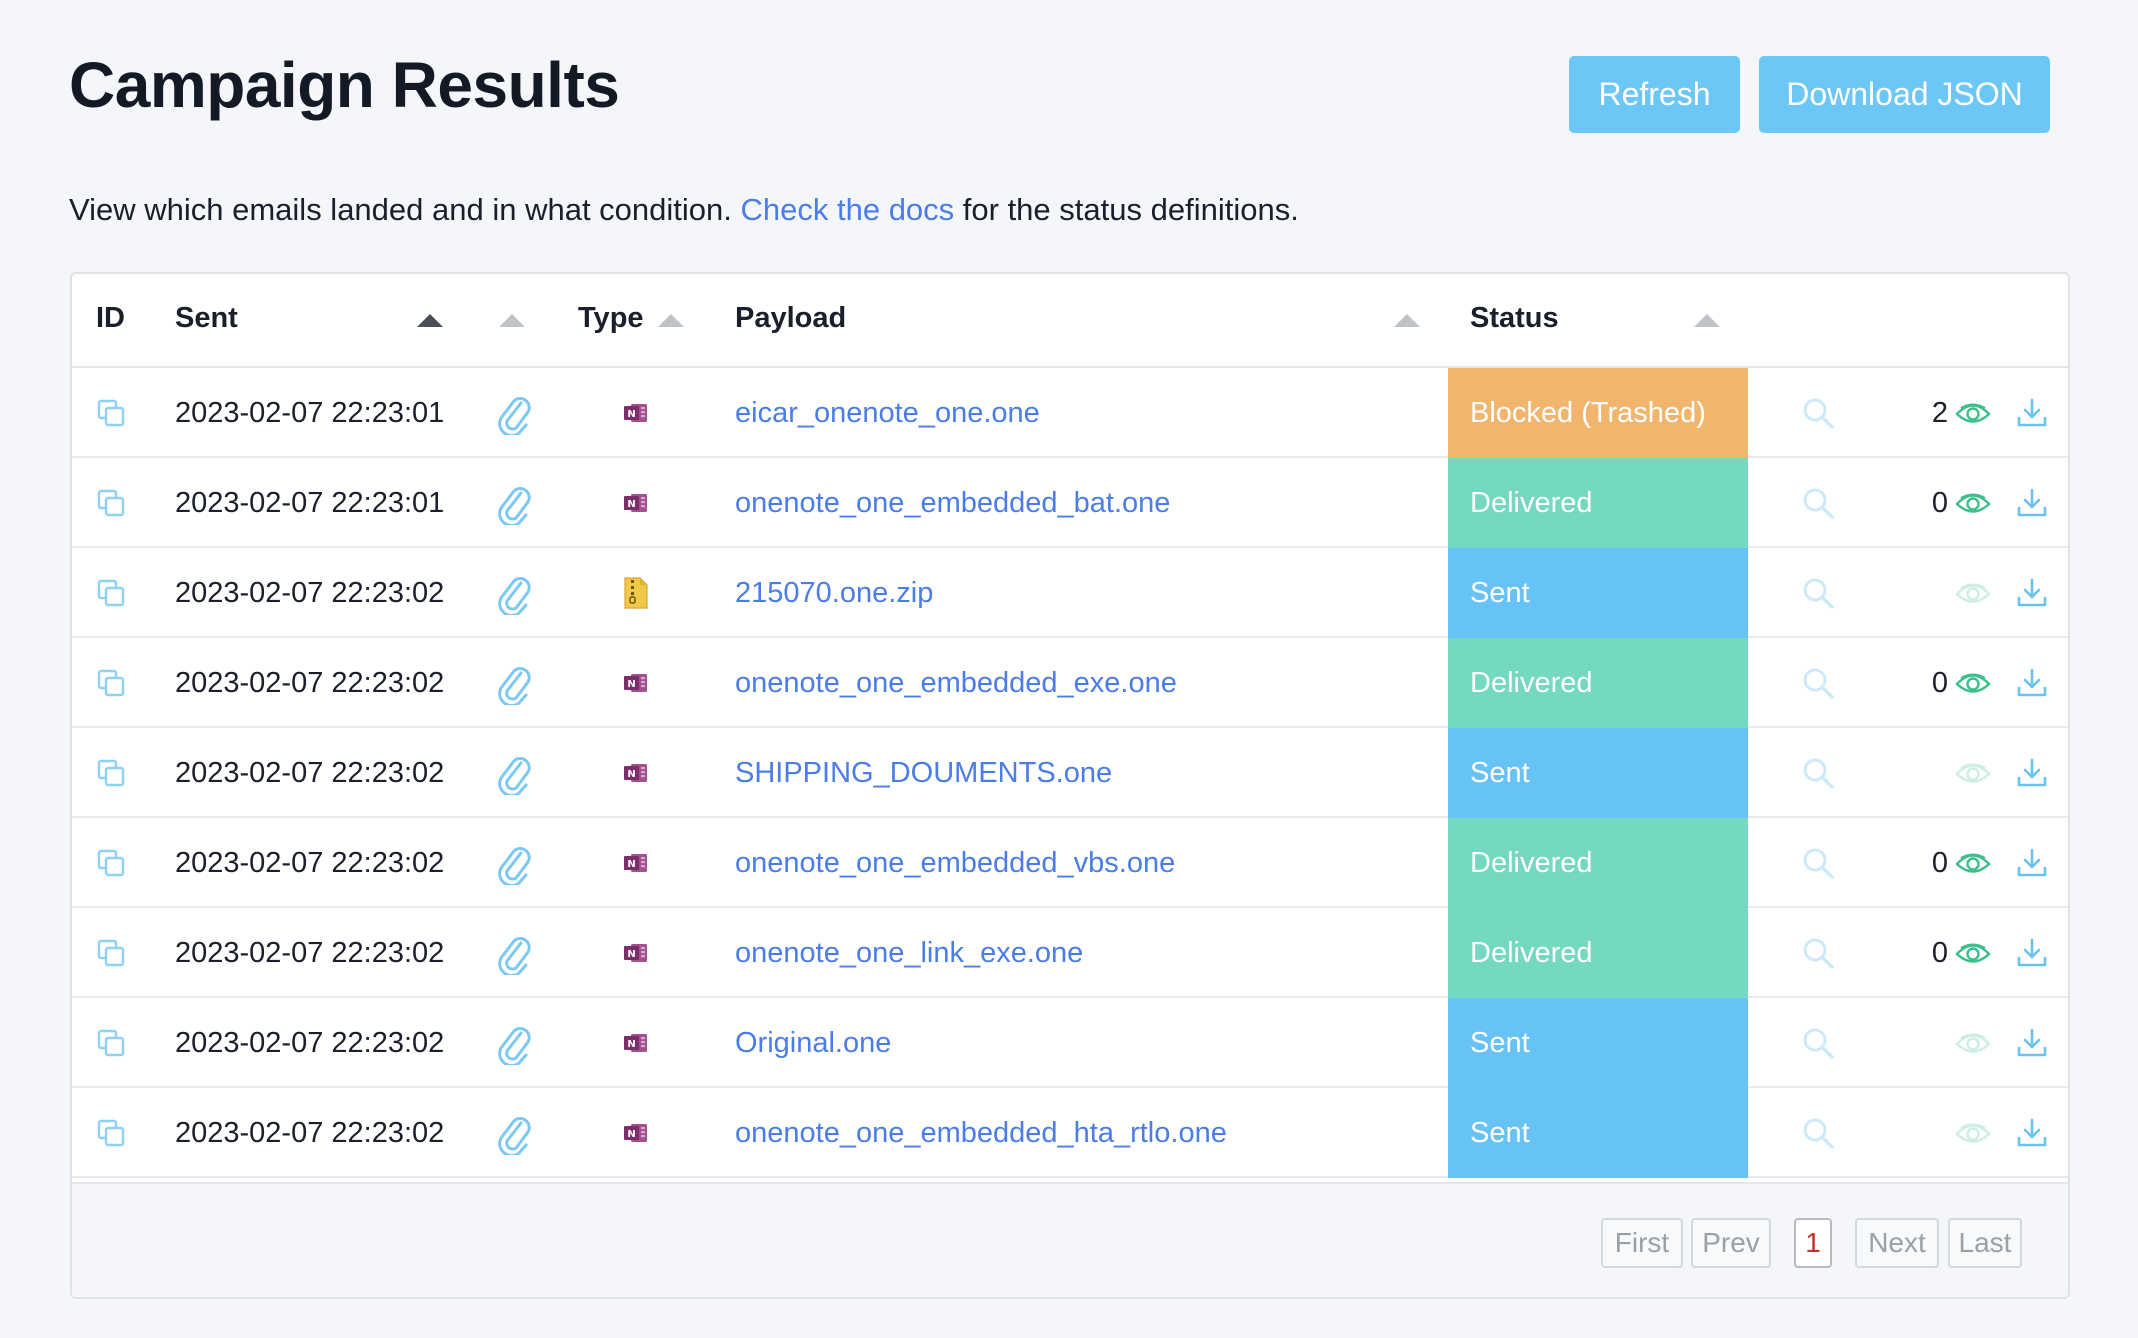  What do you see at coordinates (206, 318) in the screenshot?
I see `column-header-sent: Sent` at bounding box center [206, 318].